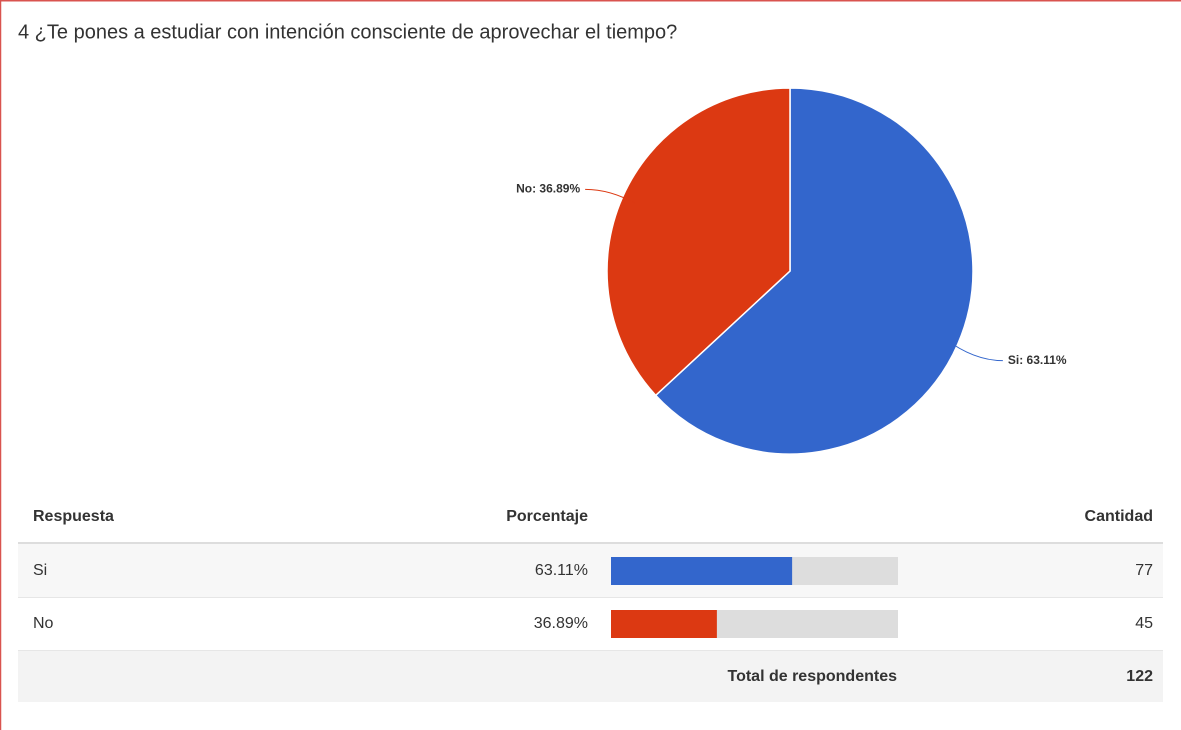 The width and height of the screenshot is (1181, 730). Describe the element at coordinates (812, 676) in the screenshot. I see `total-label: Total de respondentes` at that location.